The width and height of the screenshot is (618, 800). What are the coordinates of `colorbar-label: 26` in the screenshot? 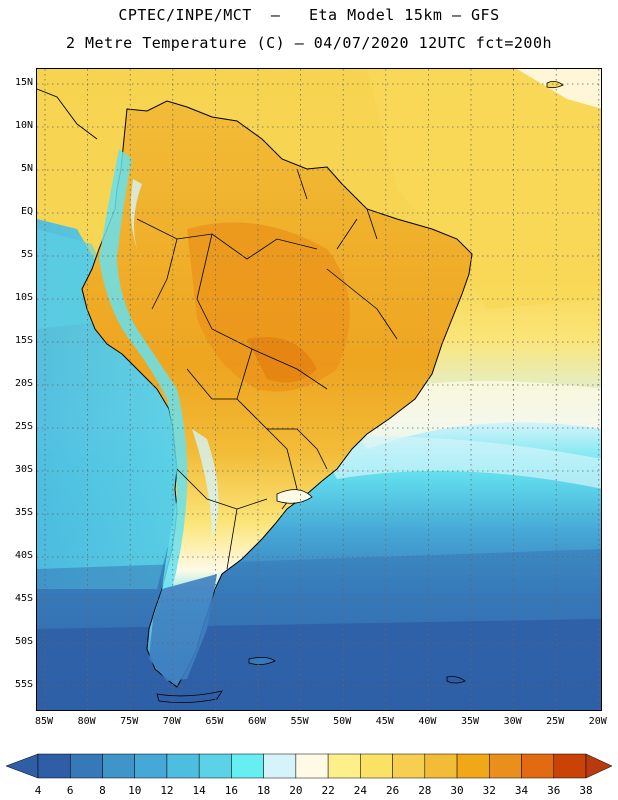 It's located at (392, 790).